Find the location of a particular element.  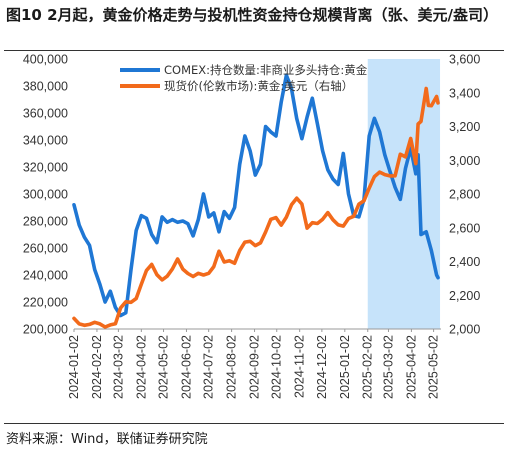

source-rule is located at coordinates (254, 423).